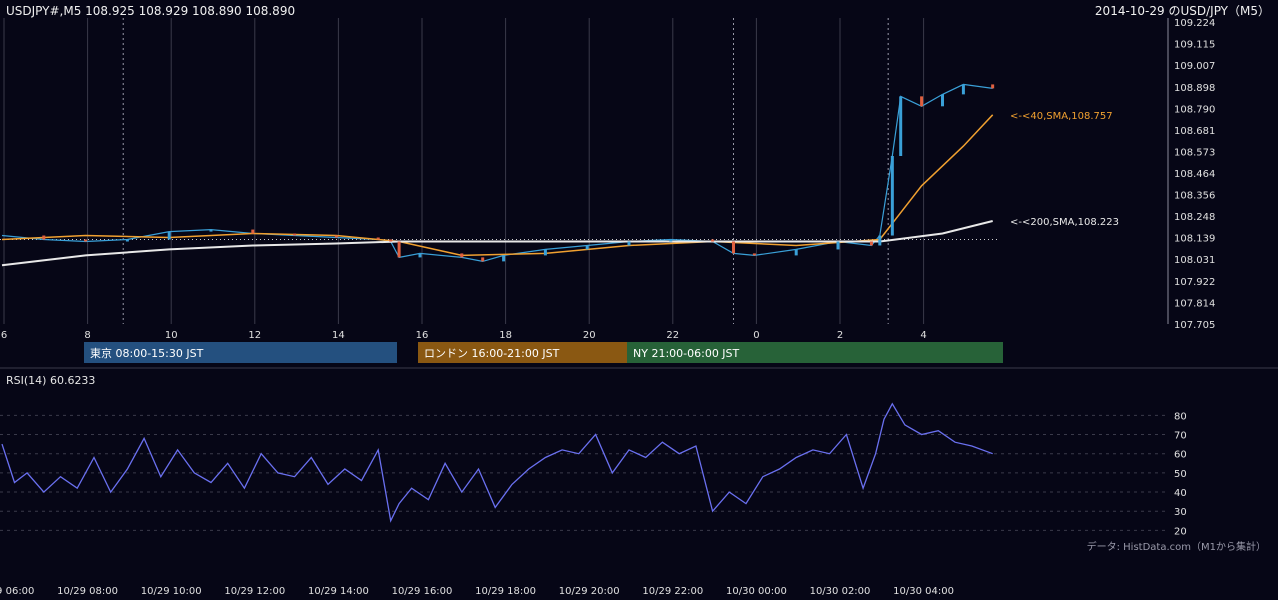 The height and width of the screenshot is (600, 1278). I want to click on hour-tick-label: 12, so click(254, 335).